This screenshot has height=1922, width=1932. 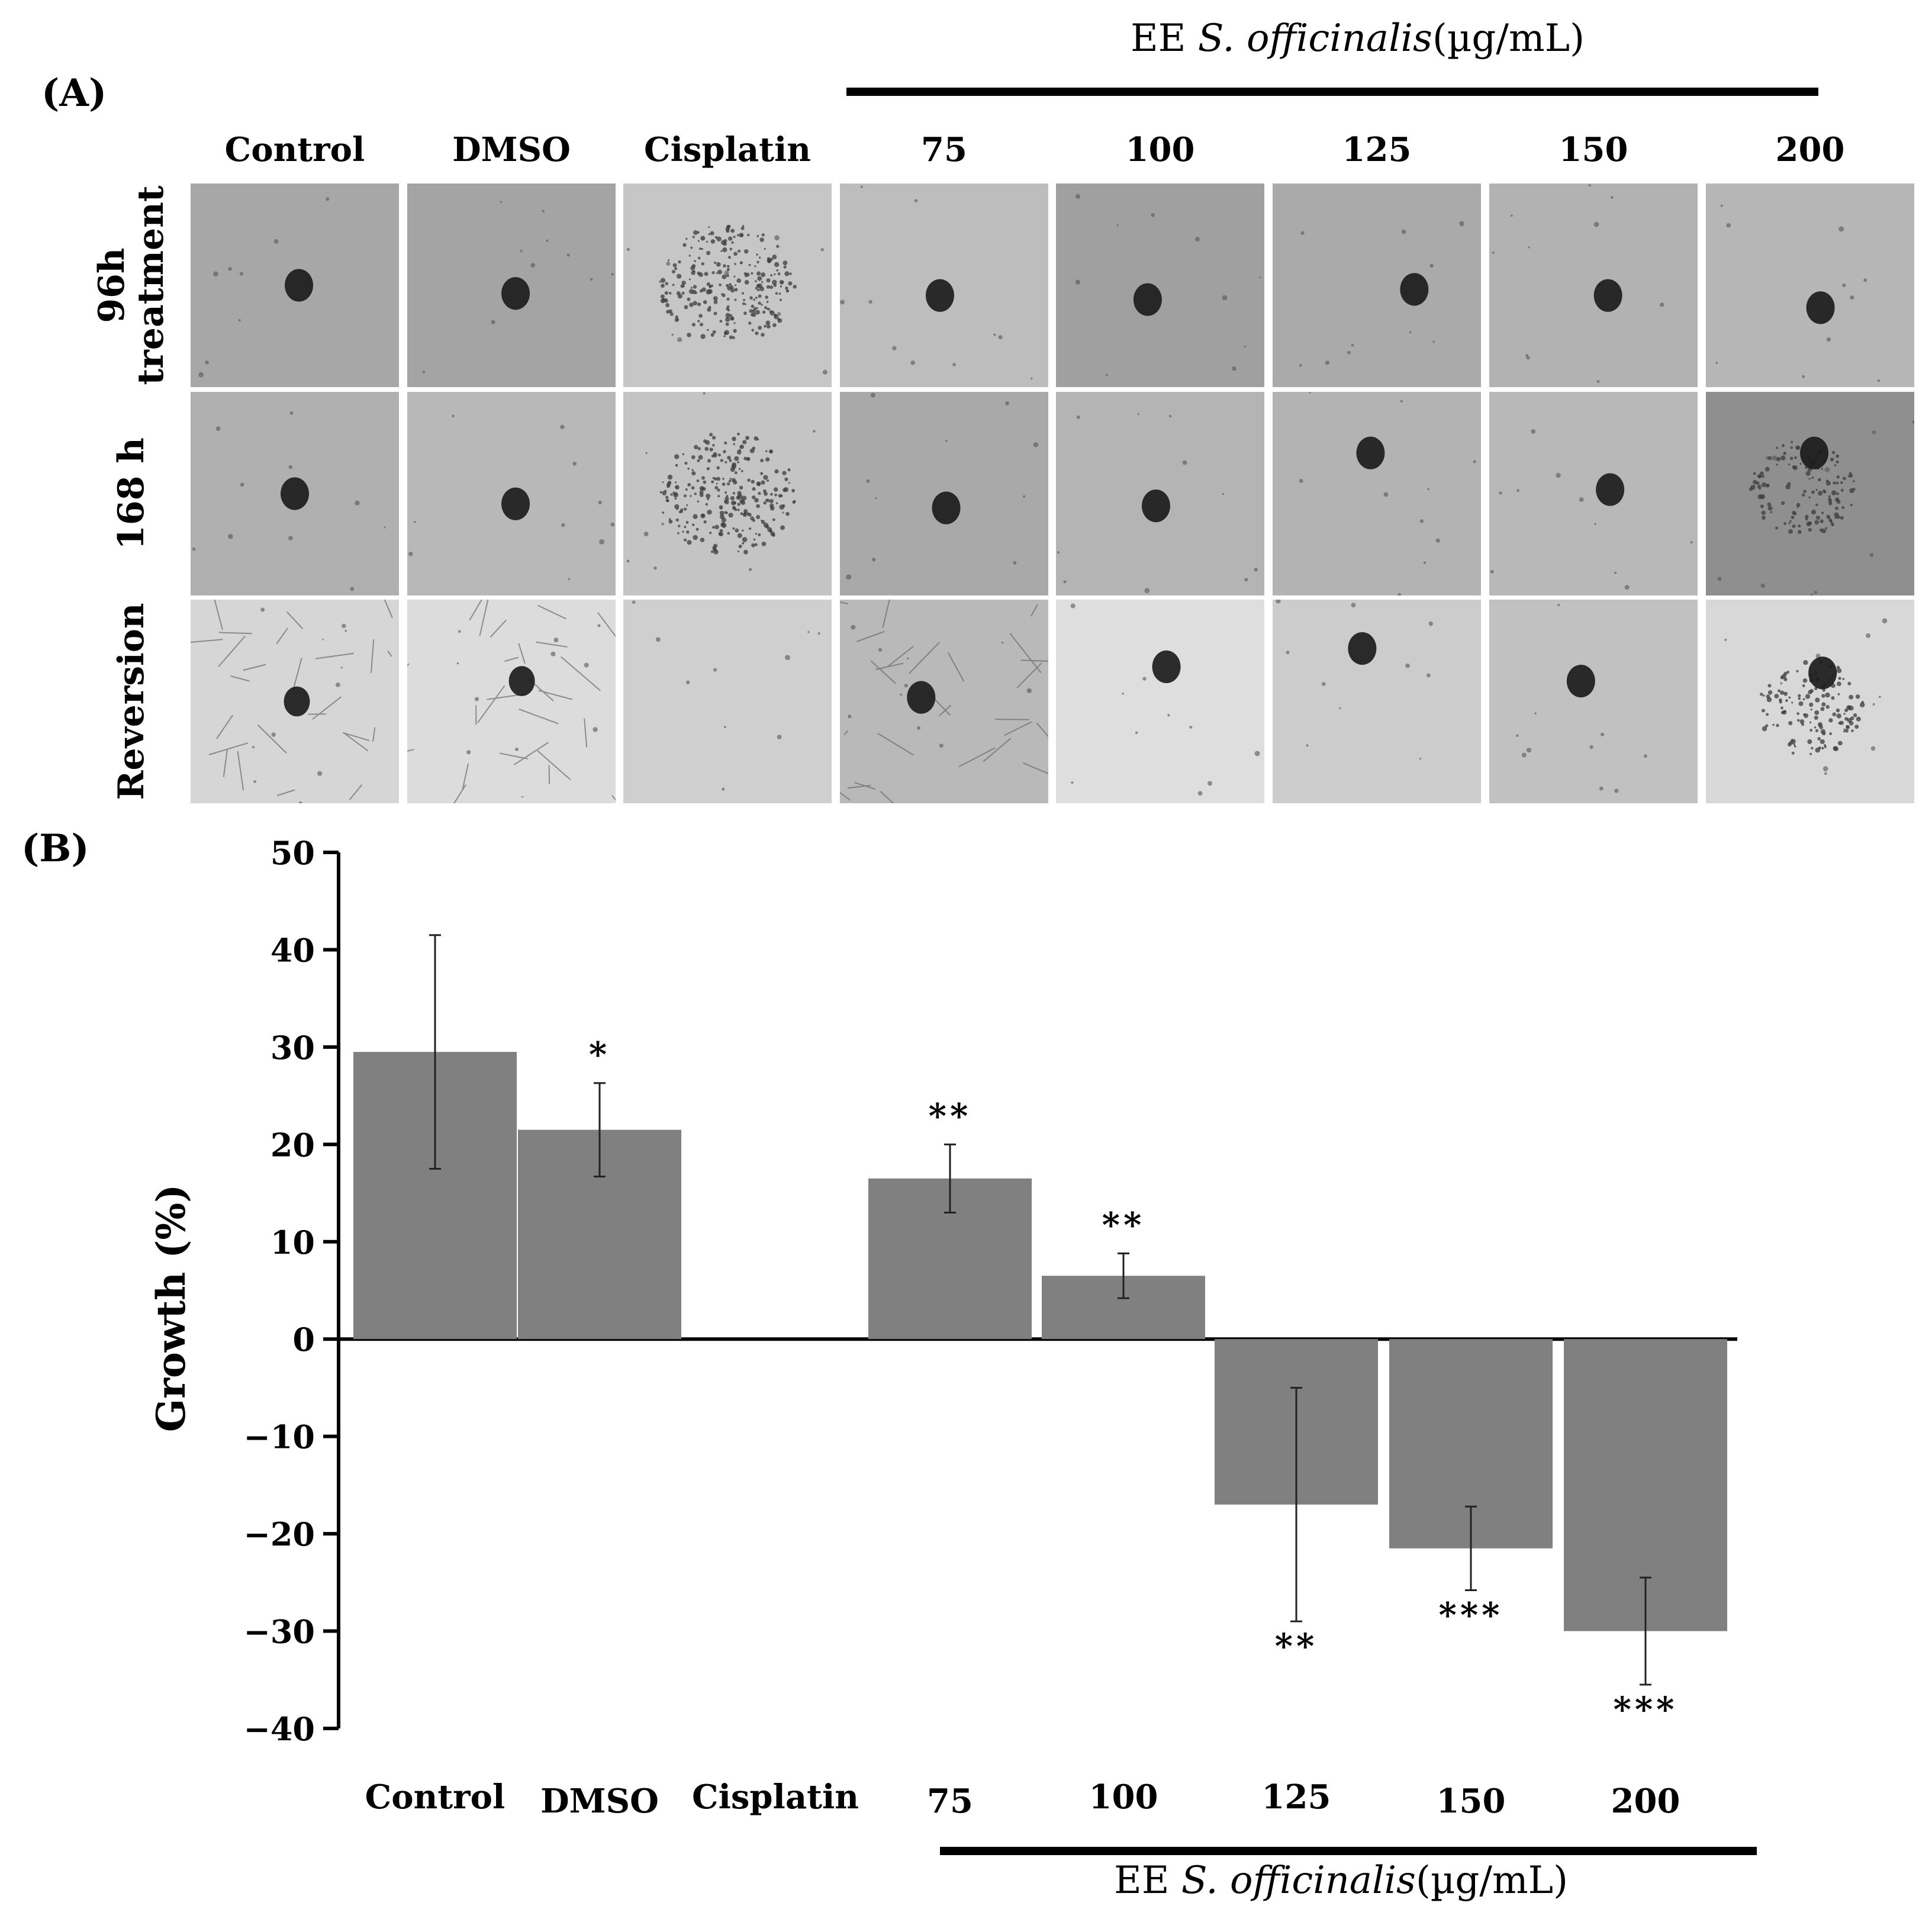 What do you see at coordinates (1810, 702) in the screenshot?
I see `micrograph-200-row3` at bounding box center [1810, 702].